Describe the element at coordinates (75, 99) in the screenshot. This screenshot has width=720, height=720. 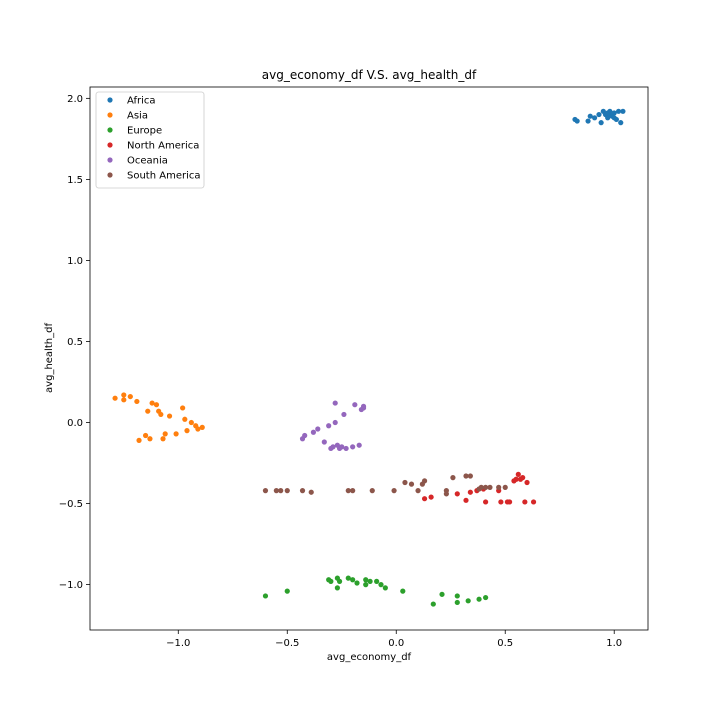
I see `y-tick-label: 2.0` at that location.